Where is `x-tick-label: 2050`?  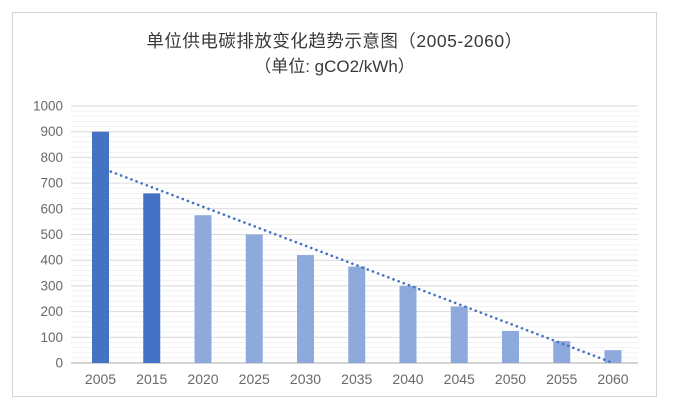 x-tick-label: 2050 is located at coordinates (510, 379).